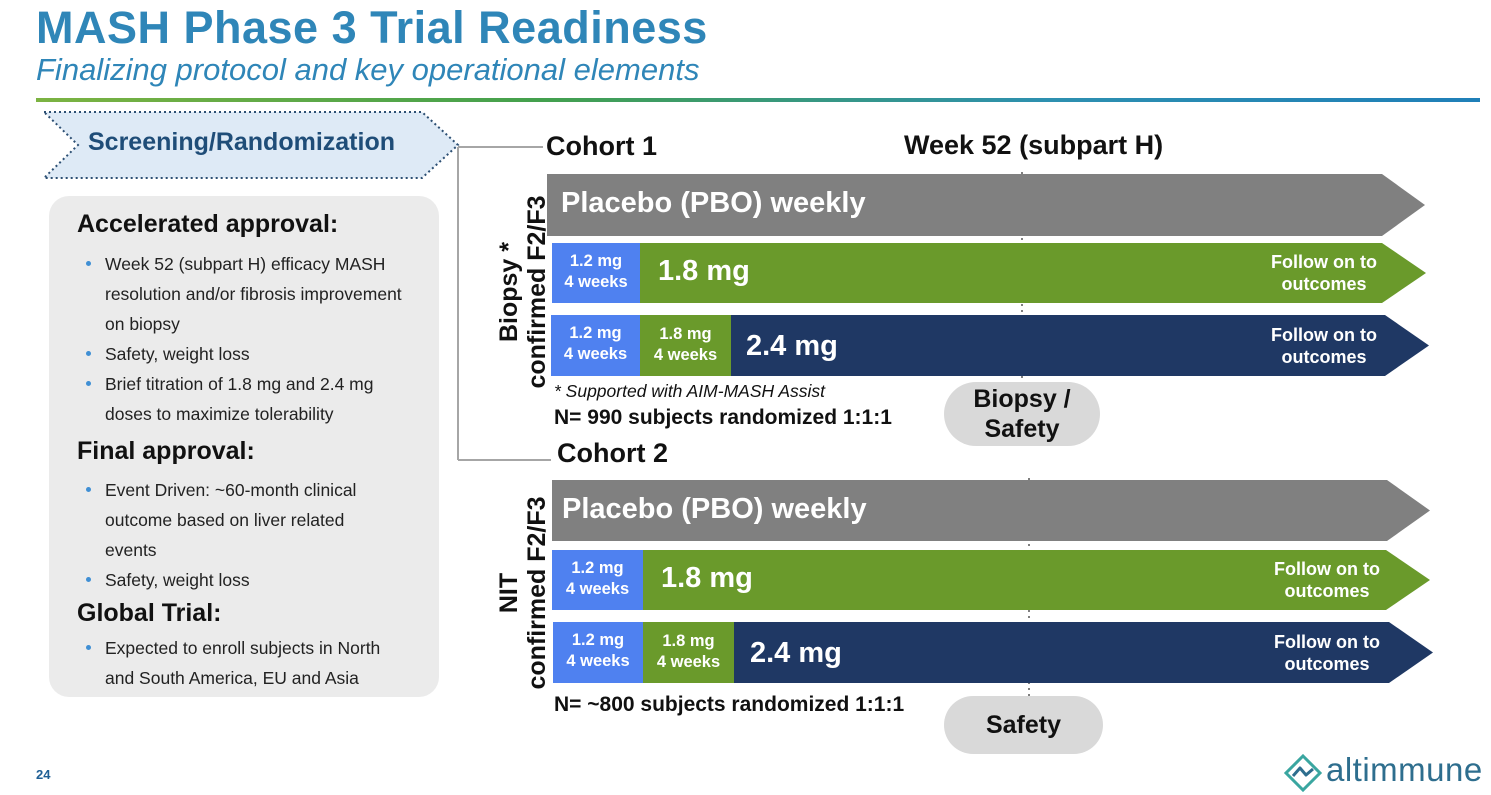 The width and height of the screenshot is (1491, 795). Describe the element at coordinates (991, 510) in the screenshot. I see `cohort2-placebo-bar` at that location.